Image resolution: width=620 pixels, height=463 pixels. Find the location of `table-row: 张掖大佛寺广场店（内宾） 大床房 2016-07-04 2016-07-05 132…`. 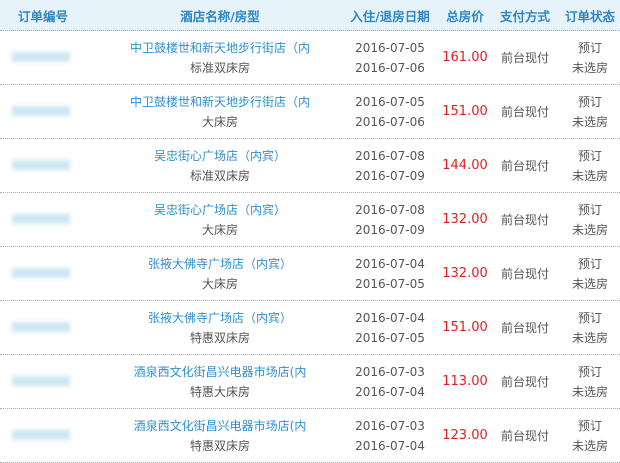

table-row: 张掖大佛寺广场店（内宾） 大床房 2016-07-04 2016-07-05 132… is located at coordinates (310, 274).